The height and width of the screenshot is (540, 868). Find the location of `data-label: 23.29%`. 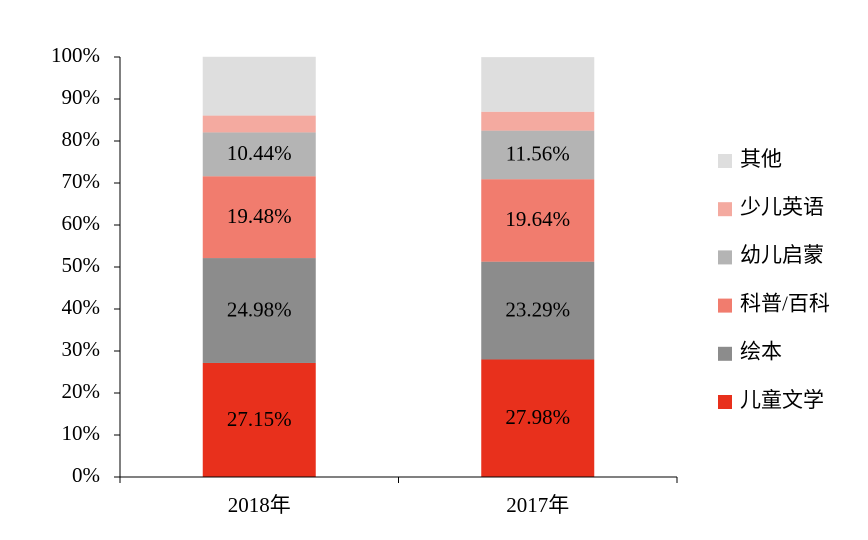

data-label: 23.29% is located at coordinates (537, 309).